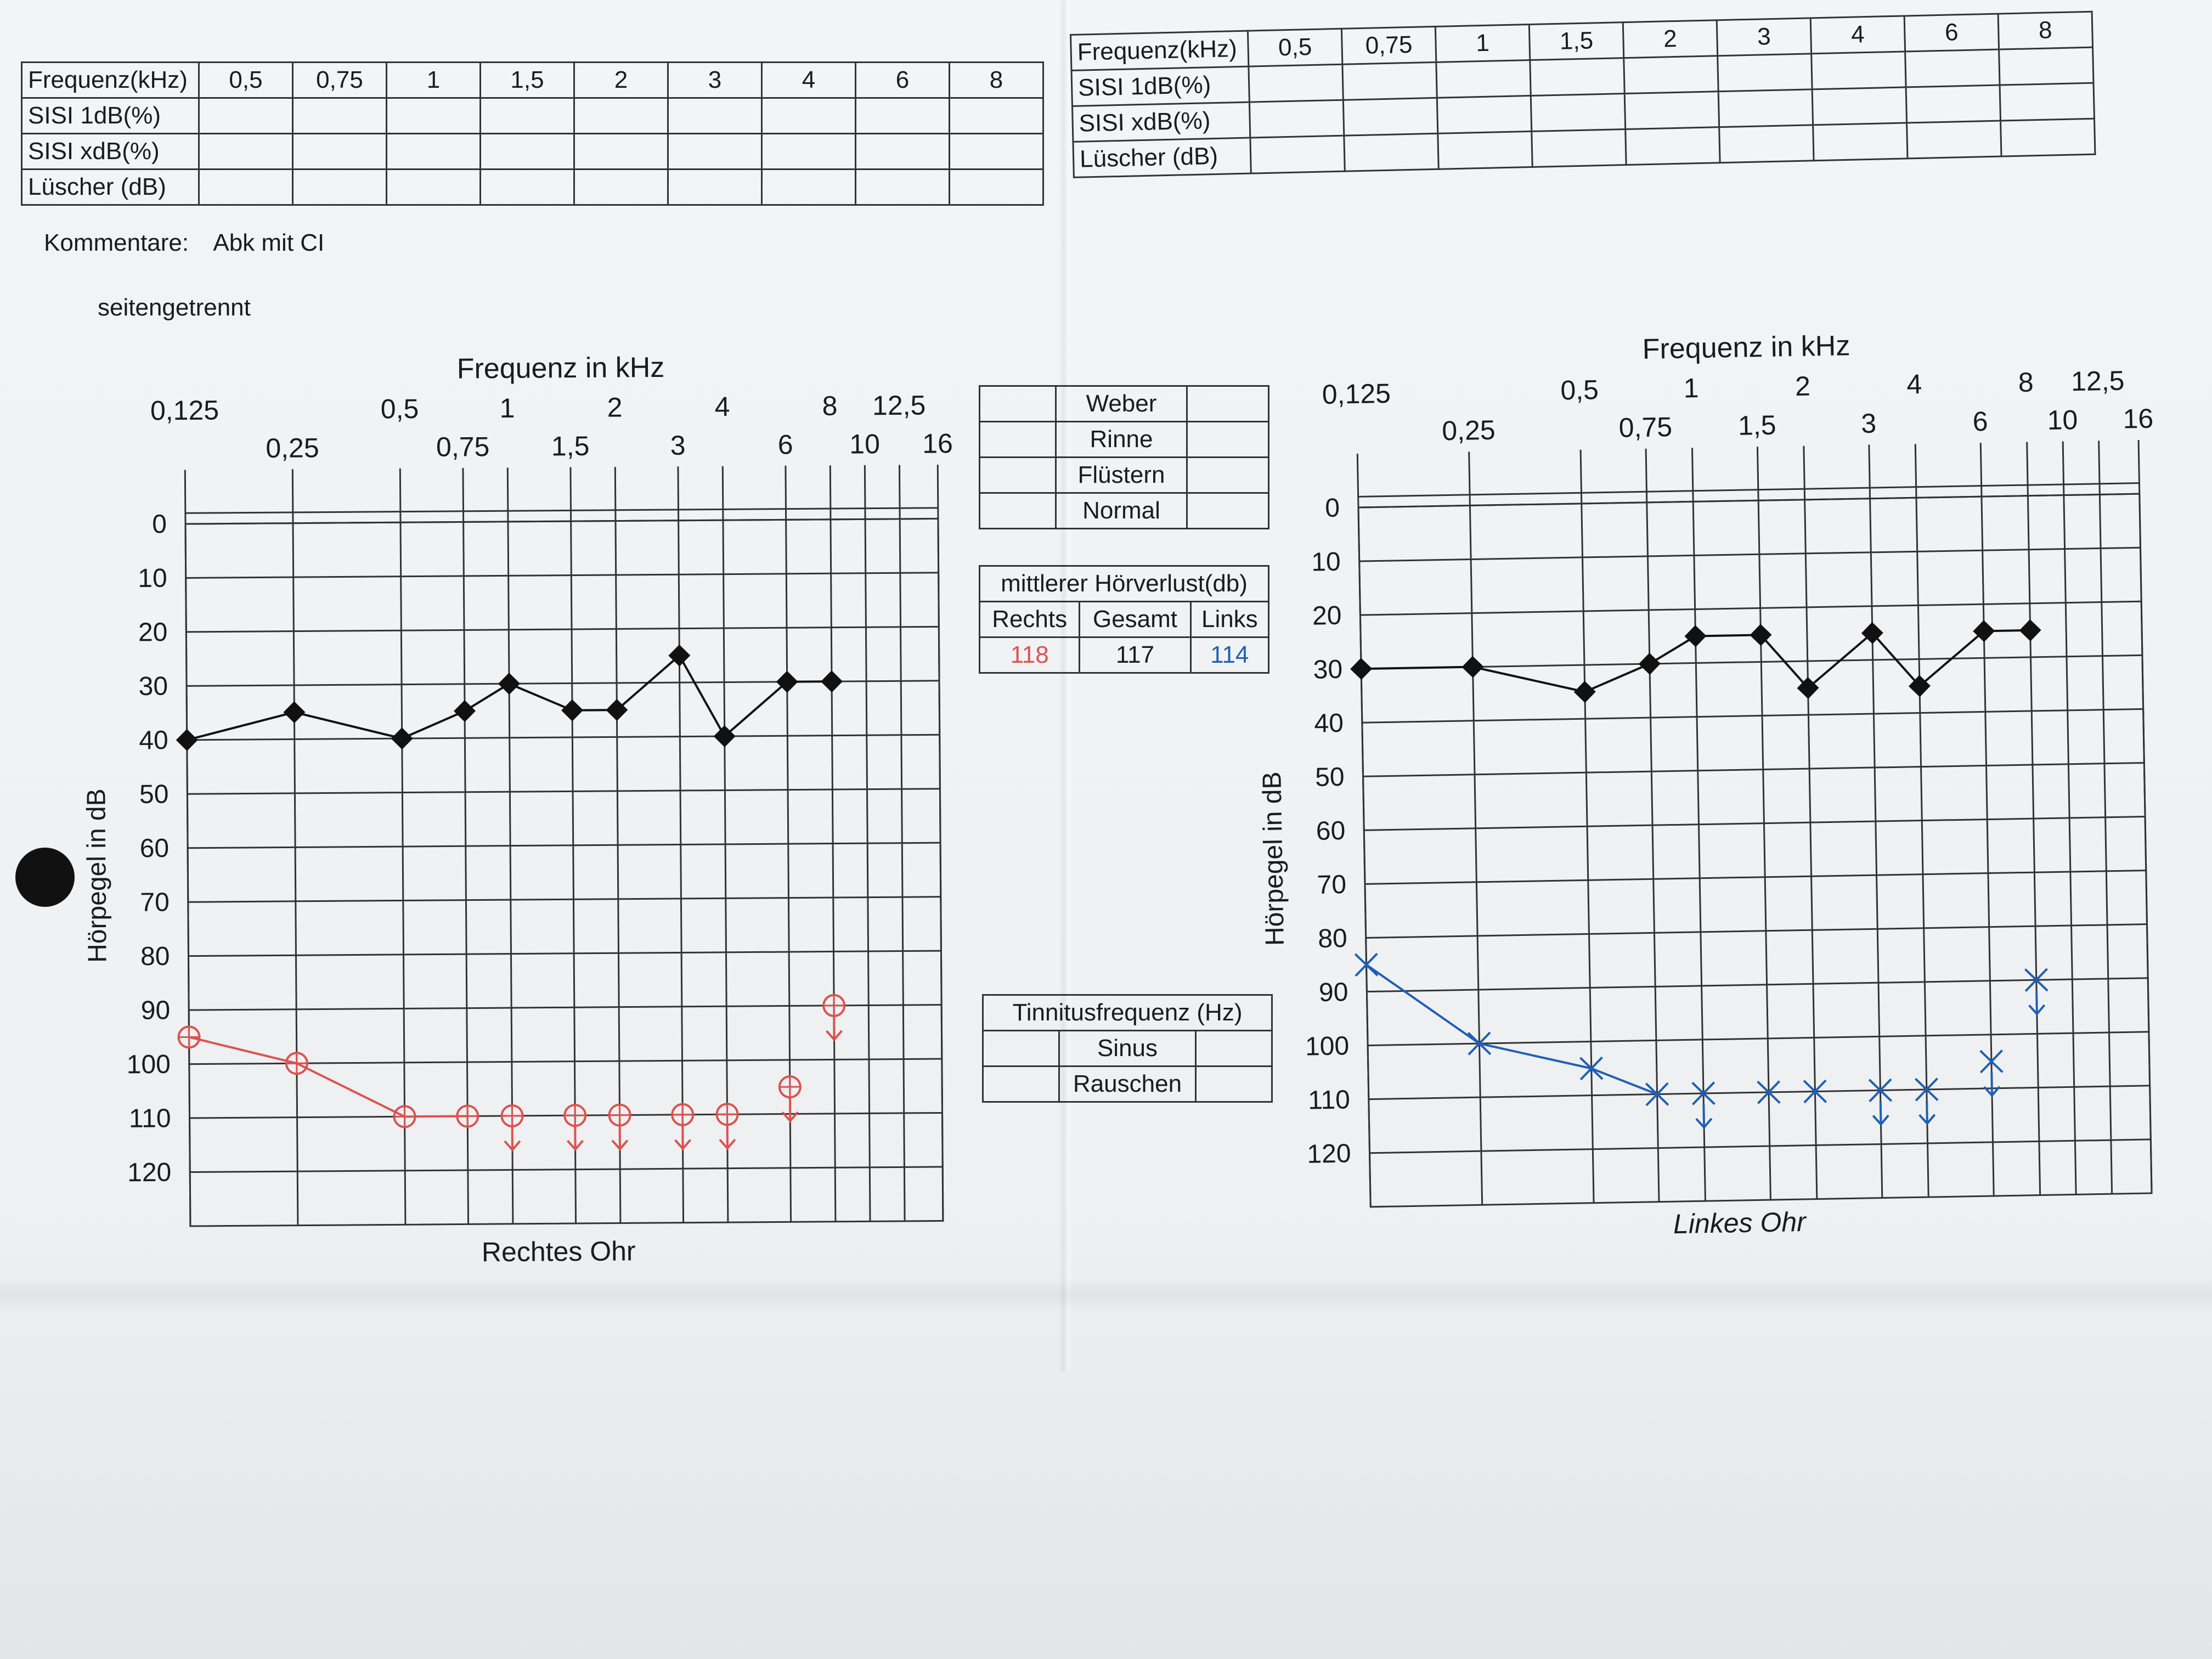 This screenshot has height=1659, width=2212. I want to click on mean-loss-title: mittlerer Hörverlust(db), so click(1124, 584).